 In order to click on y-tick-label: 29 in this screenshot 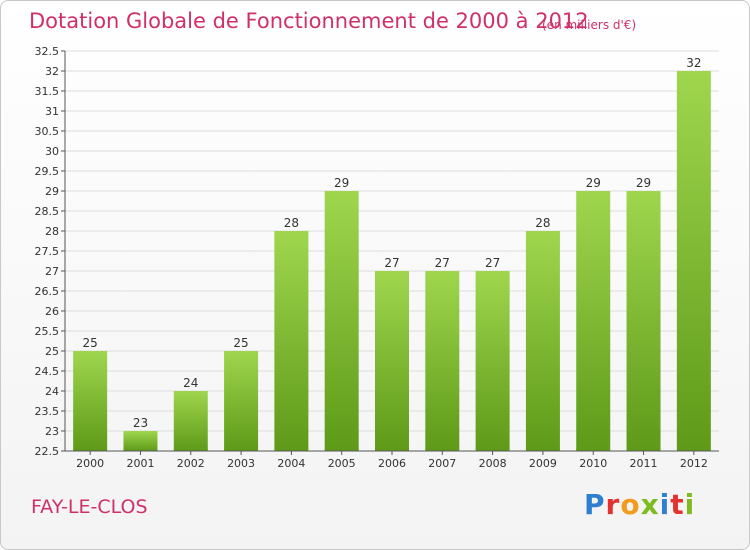, I will do `click(52, 191)`.